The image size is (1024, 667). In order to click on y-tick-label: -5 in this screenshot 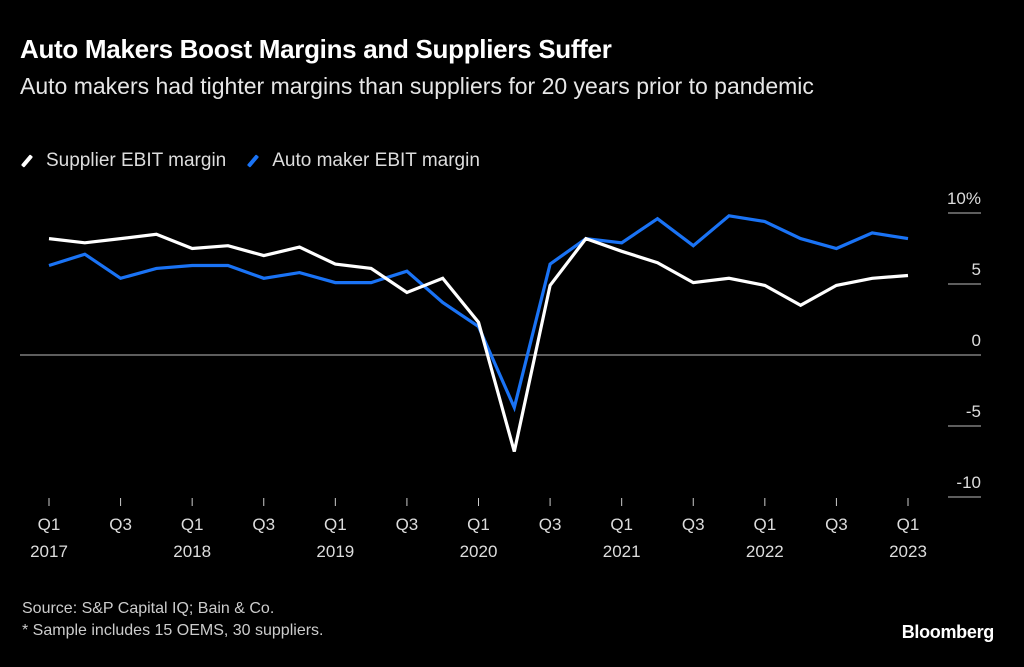, I will do `click(973, 411)`.